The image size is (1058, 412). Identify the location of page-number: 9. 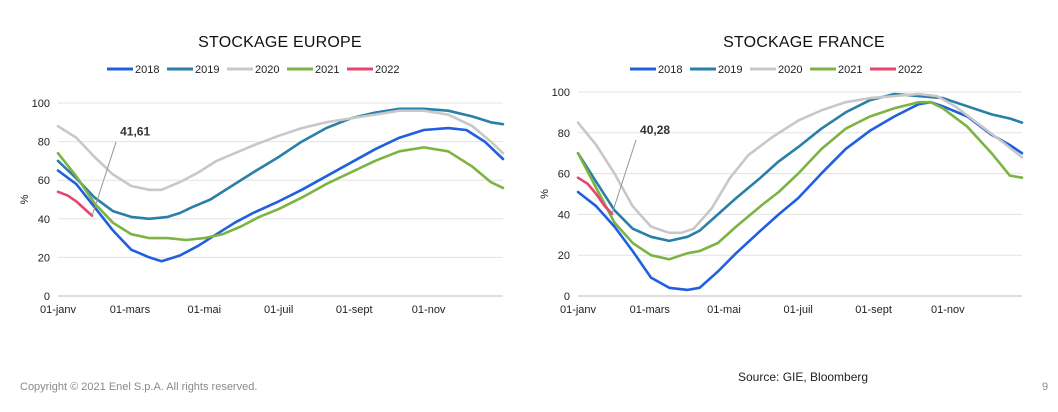
(1045, 387).